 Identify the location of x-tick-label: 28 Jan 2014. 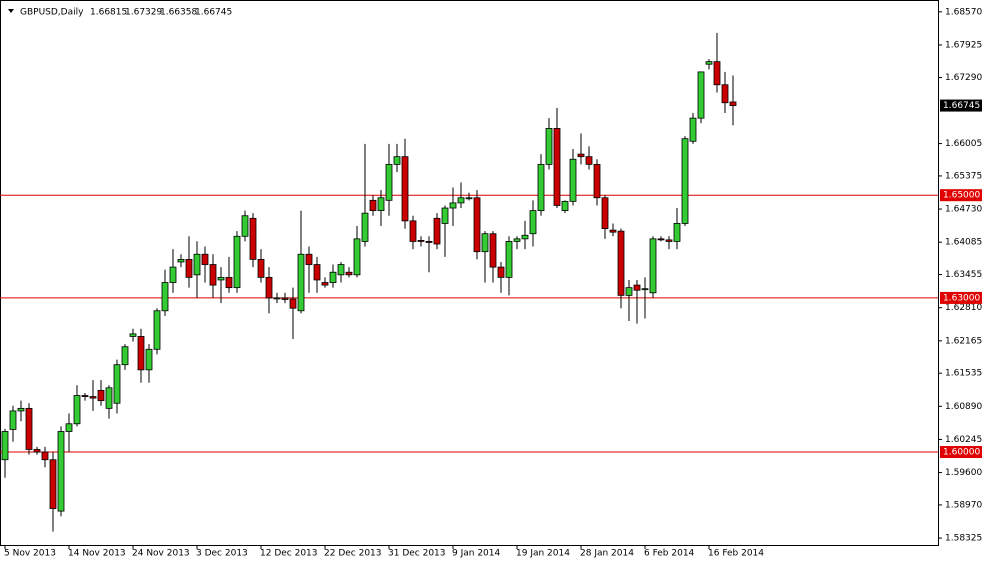
(607, 554).